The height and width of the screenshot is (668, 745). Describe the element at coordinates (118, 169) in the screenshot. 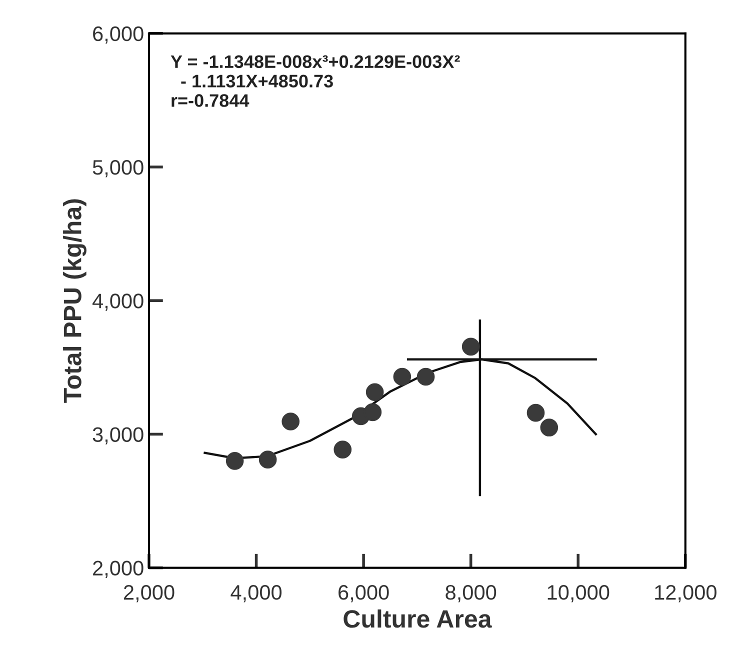

I see `y-tick-label: 5,000` at that location.